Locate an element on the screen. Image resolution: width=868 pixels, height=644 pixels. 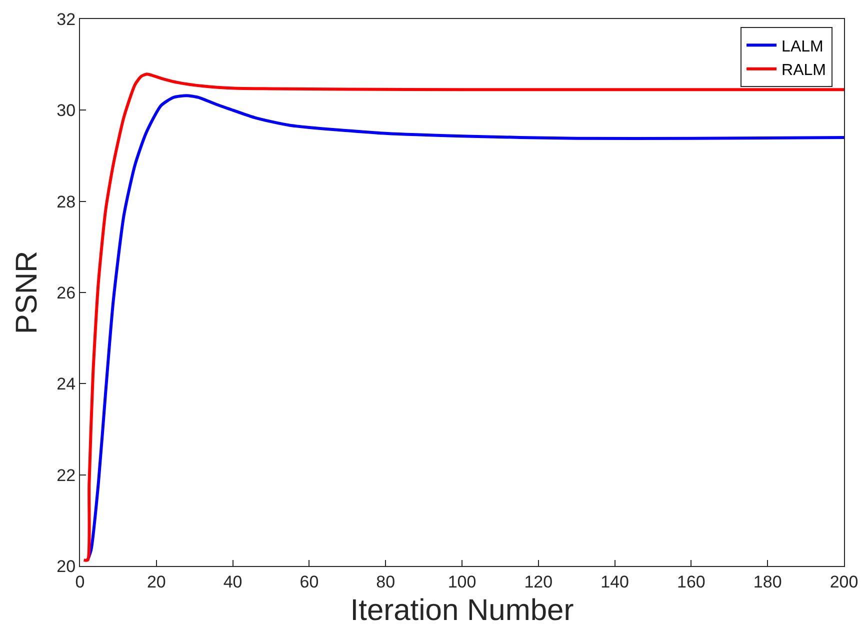
x-tick-label: 140 is located at coordinates (614, 582).